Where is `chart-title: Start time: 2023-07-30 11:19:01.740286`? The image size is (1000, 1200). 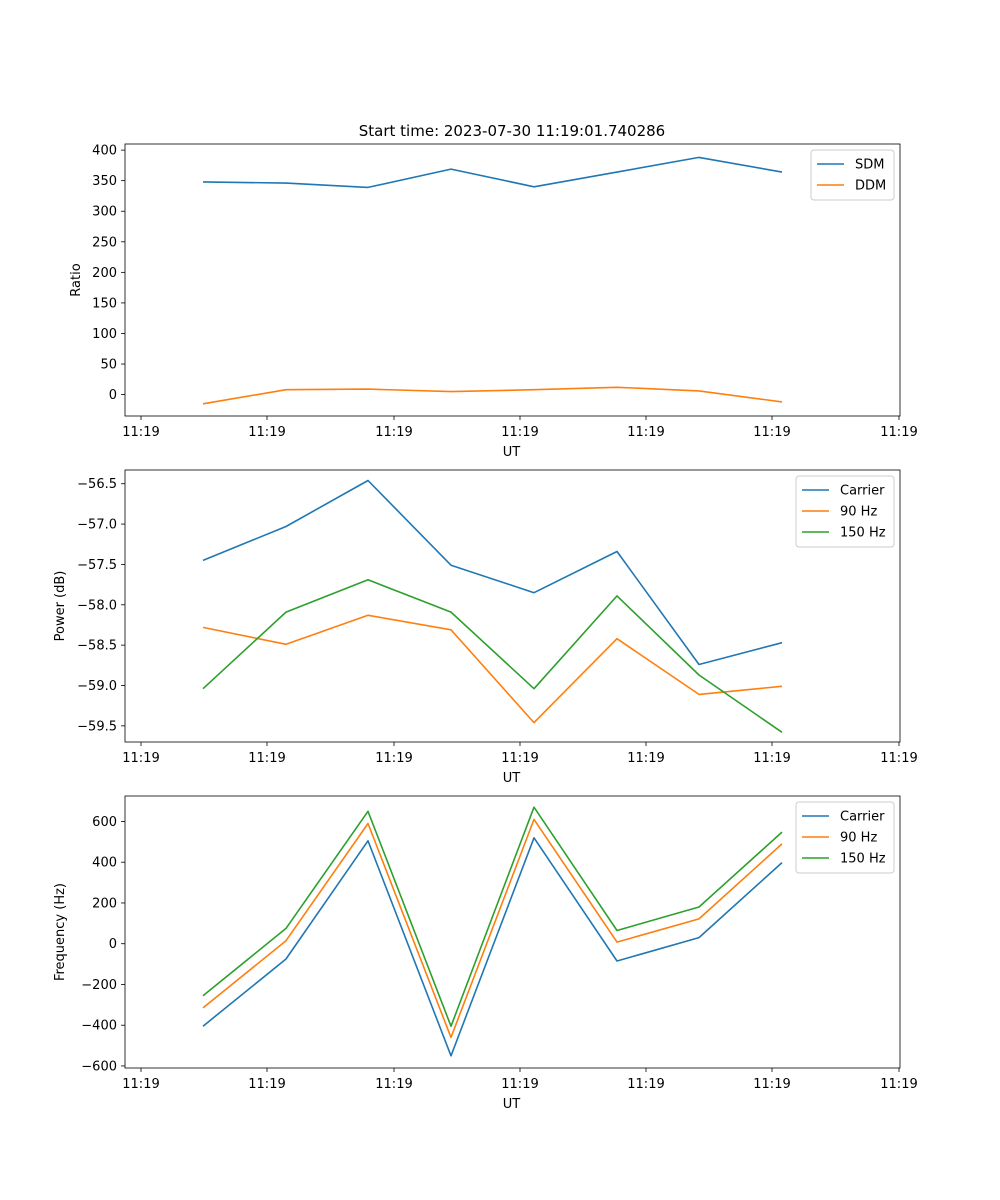
chart-title: Start time: 2023-07-30 11:19:01.740286 is located at coordinates (512, 131).